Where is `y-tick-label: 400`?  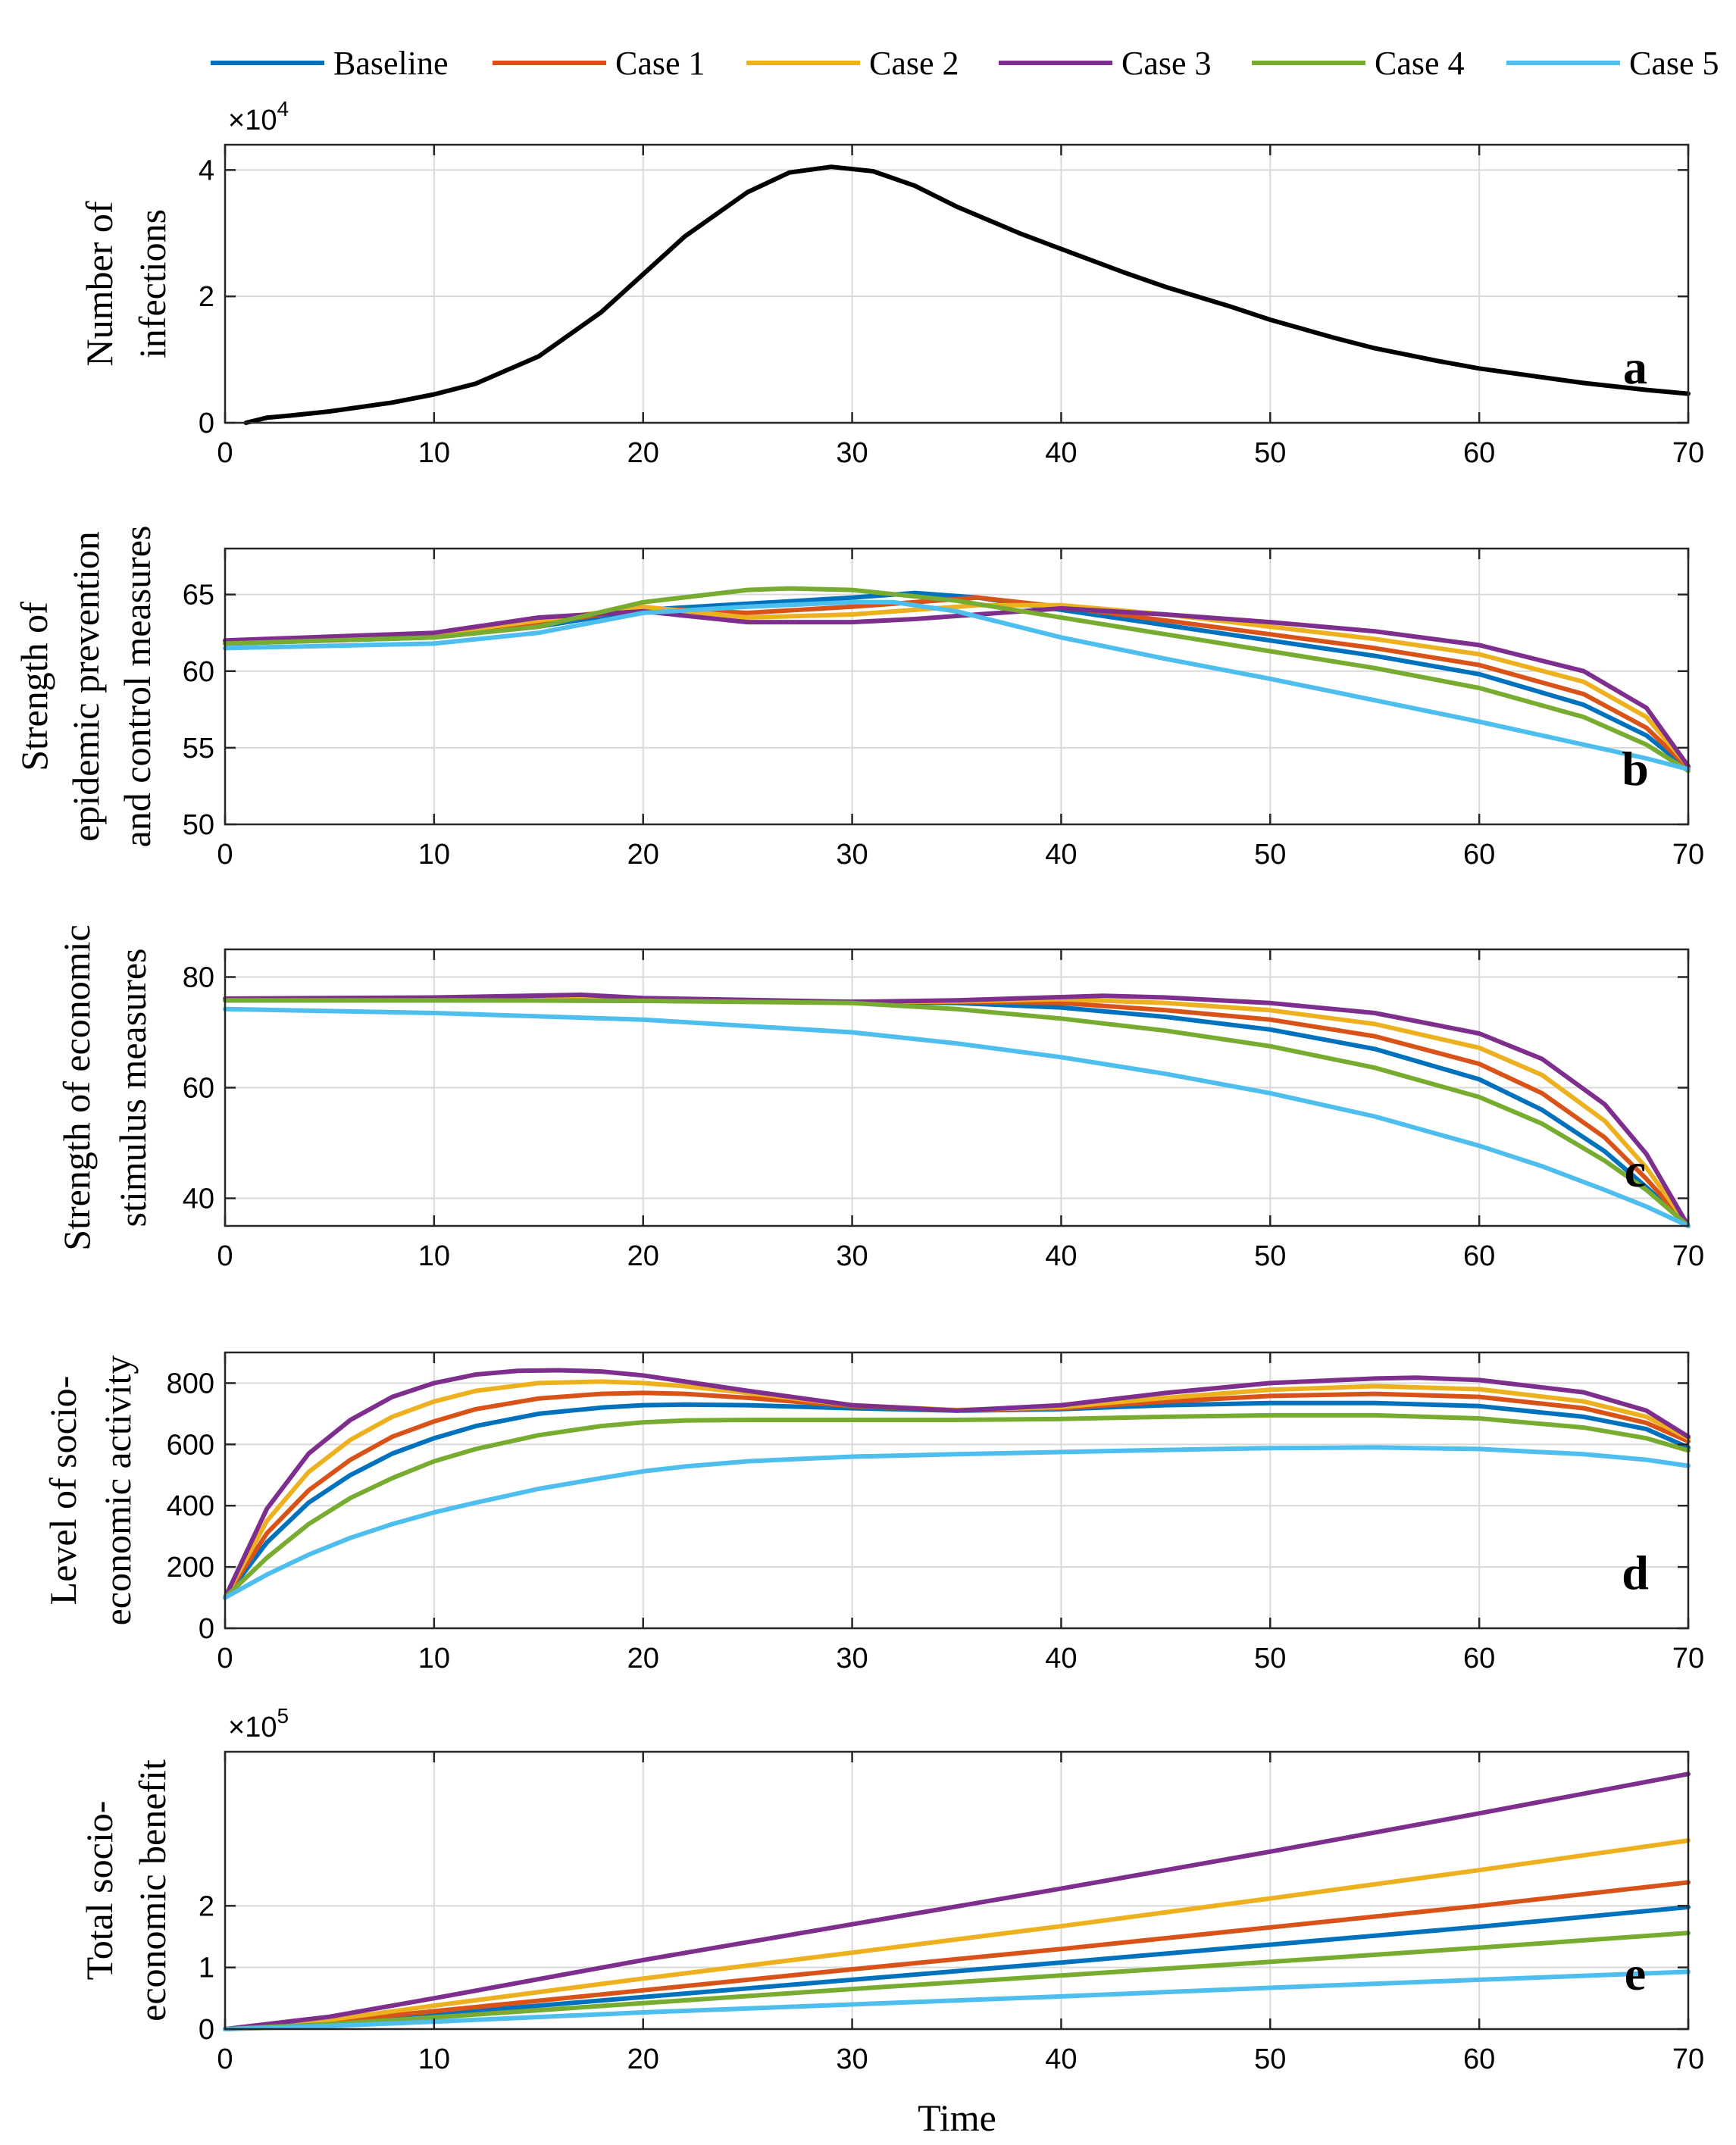
y-tick-label: 400 is located at coordinates (190, 1506).